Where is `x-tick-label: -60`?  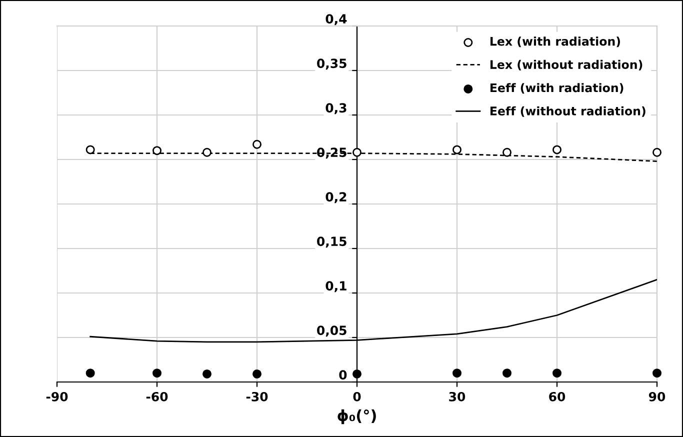
x-tick-label: -60 is located at coordinates (157, 397).